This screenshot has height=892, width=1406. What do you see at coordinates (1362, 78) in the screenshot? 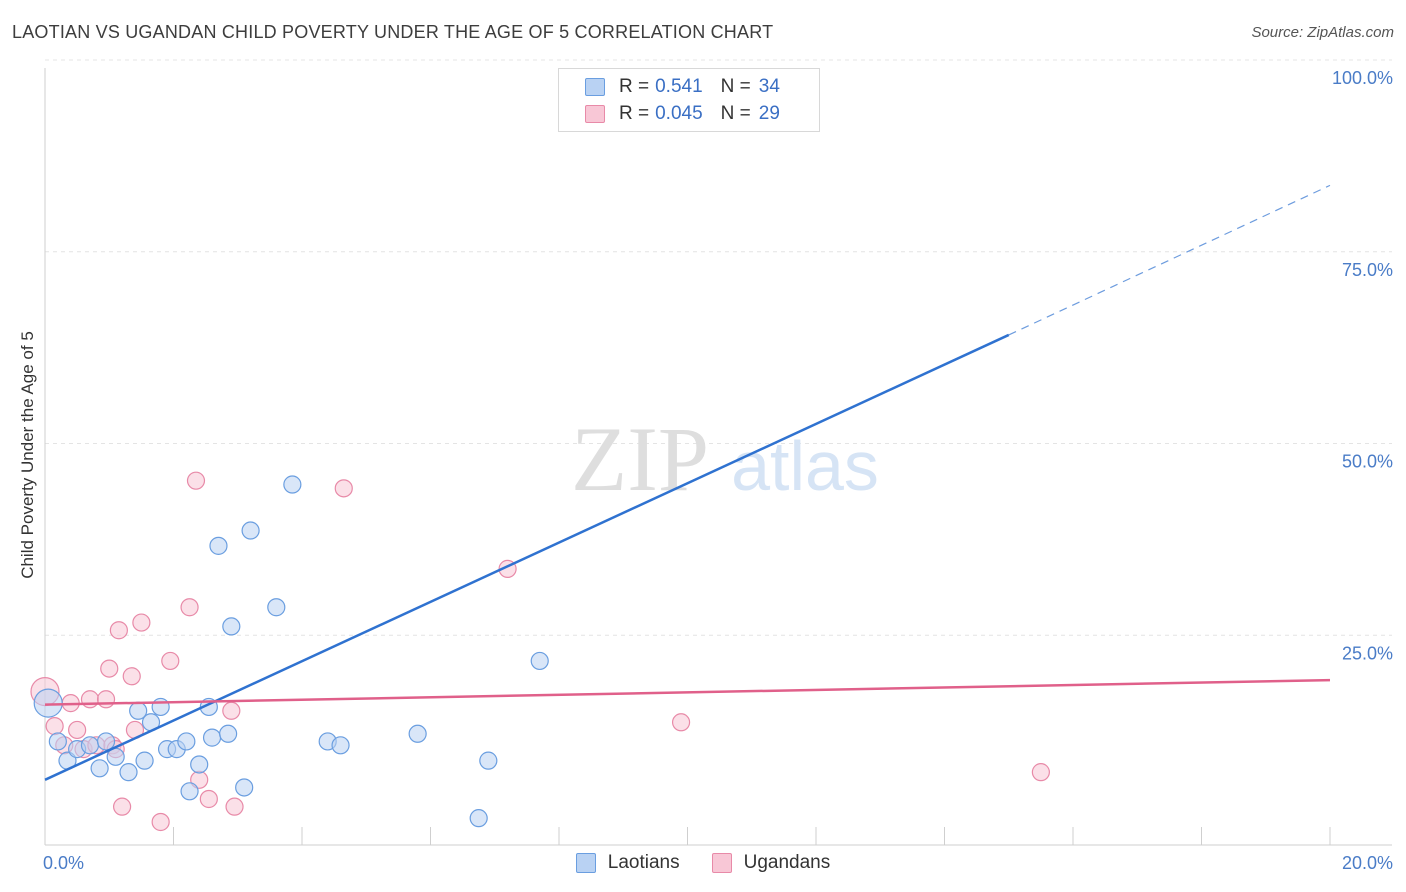
I see `y-tick-label: 100.0%` at bounding box center [1362, 78].